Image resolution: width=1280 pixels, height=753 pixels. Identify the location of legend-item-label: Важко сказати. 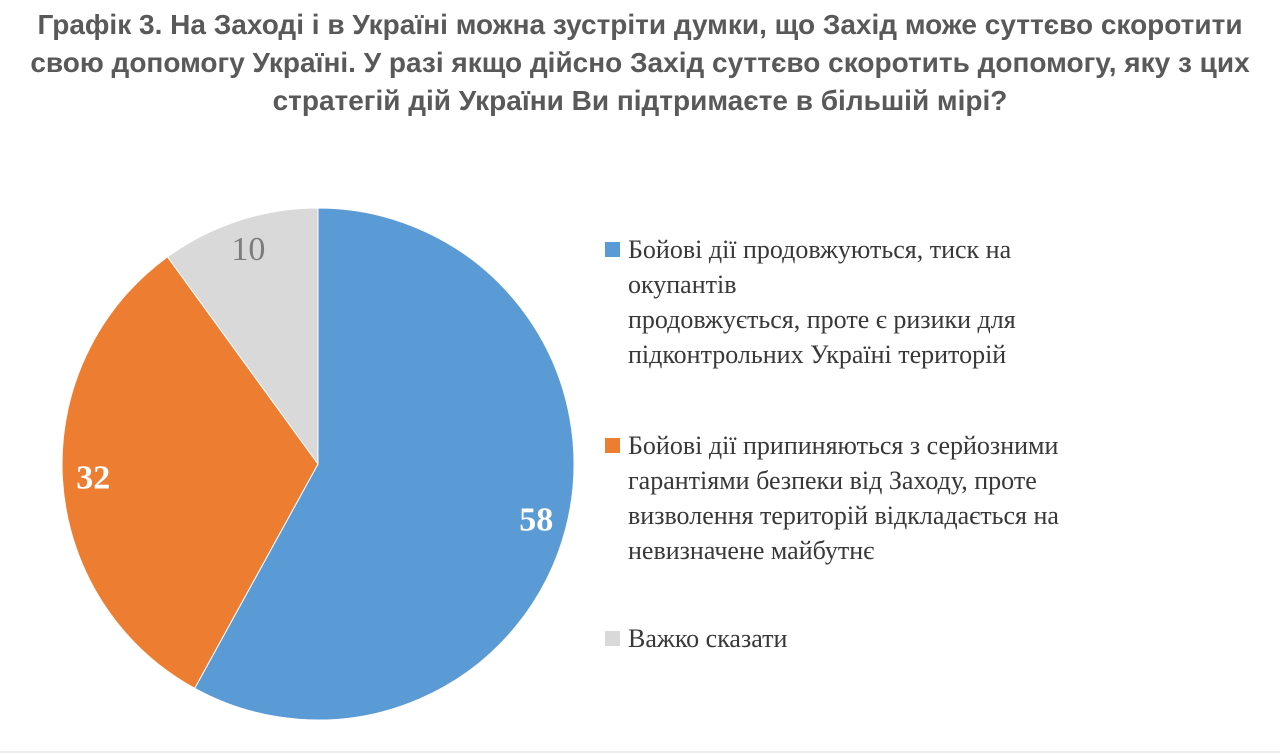
(708, 638).